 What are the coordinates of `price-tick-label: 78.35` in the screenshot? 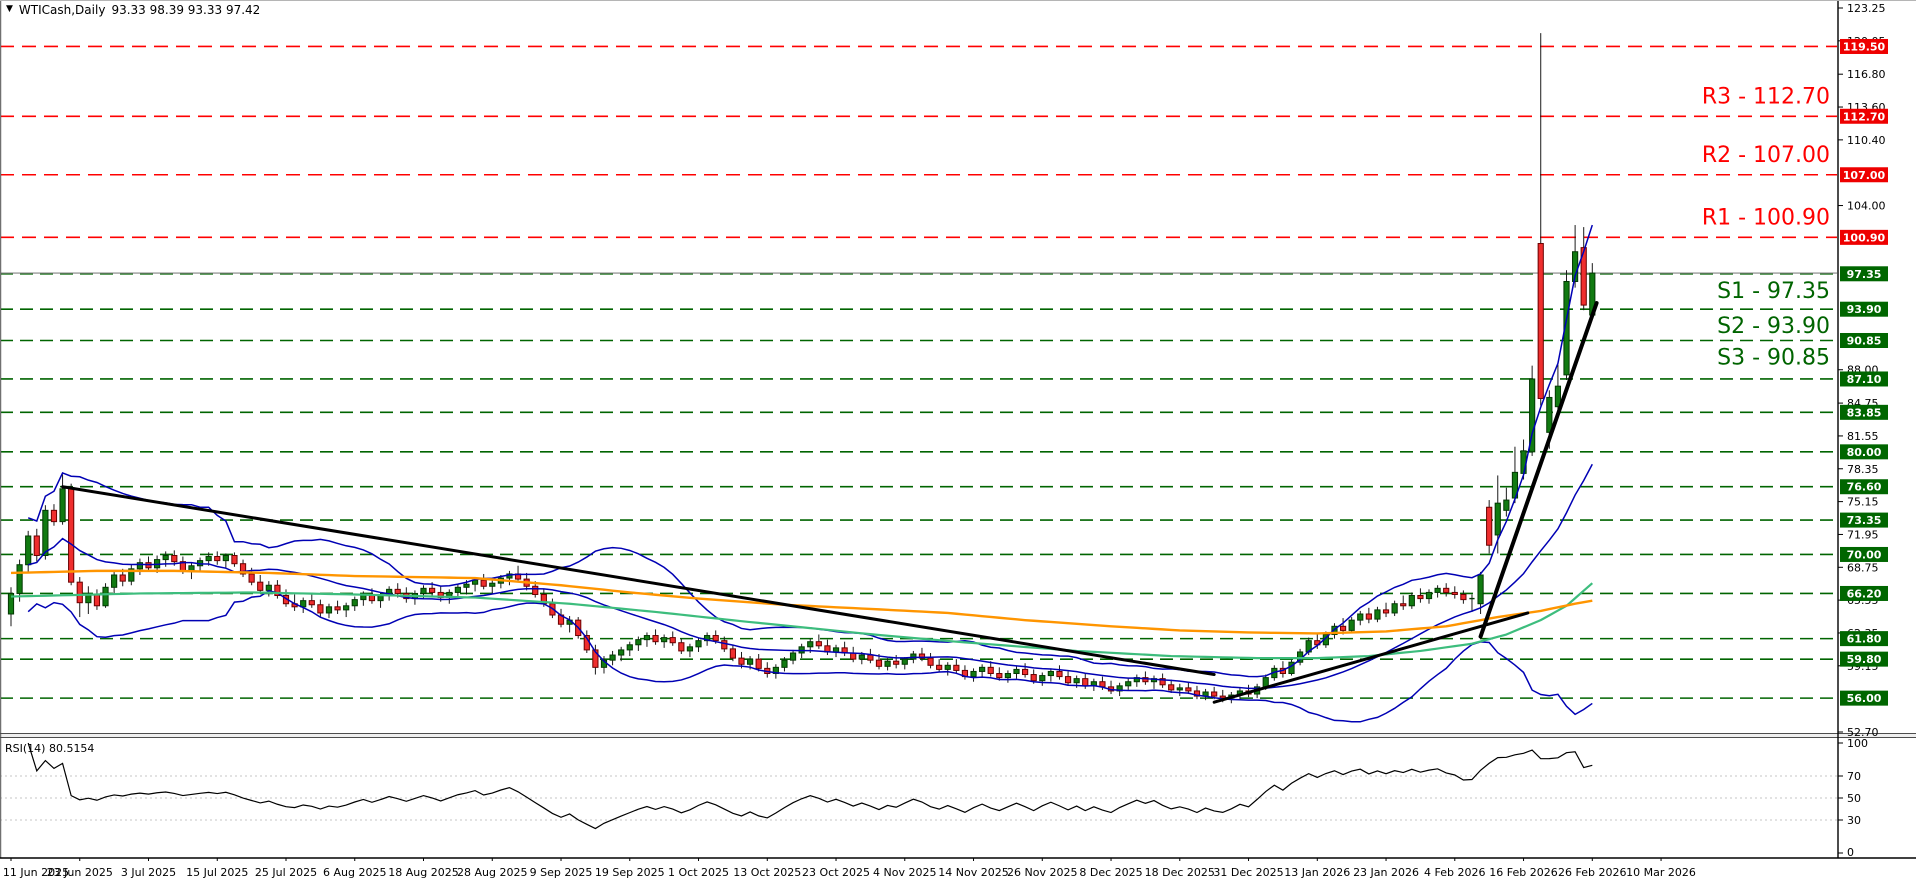 It's located at (1863, 469).